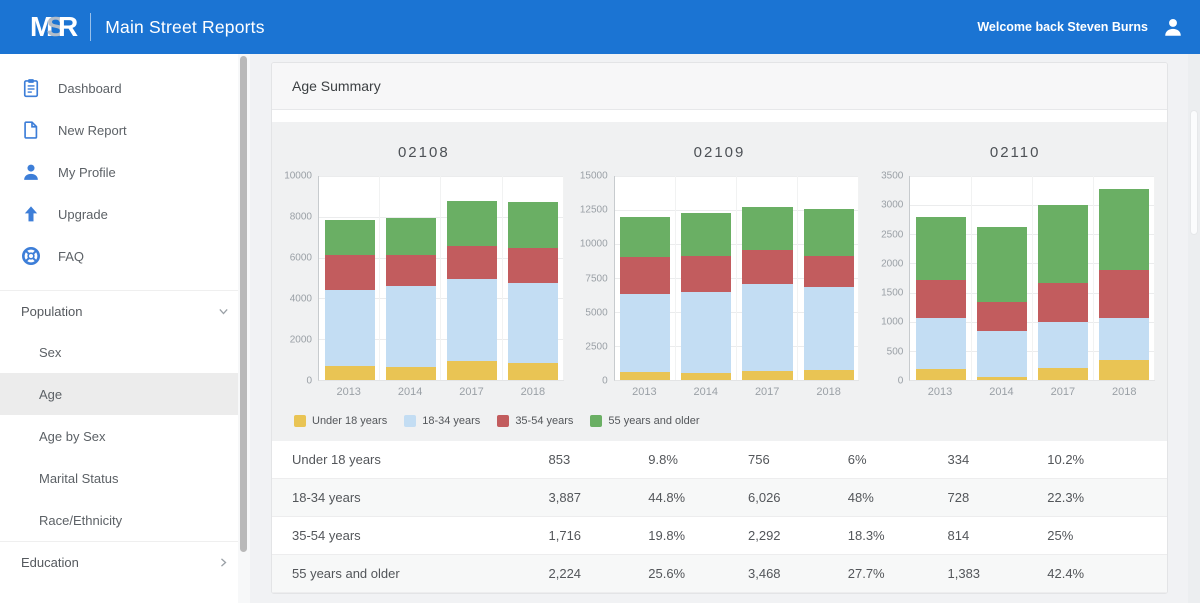 The height and width of the screenshot is (603, 1200). What do you see at coordinates (596, 421) in the screenshot?
I see `legend-swatch` at bounding box center [596, 421].